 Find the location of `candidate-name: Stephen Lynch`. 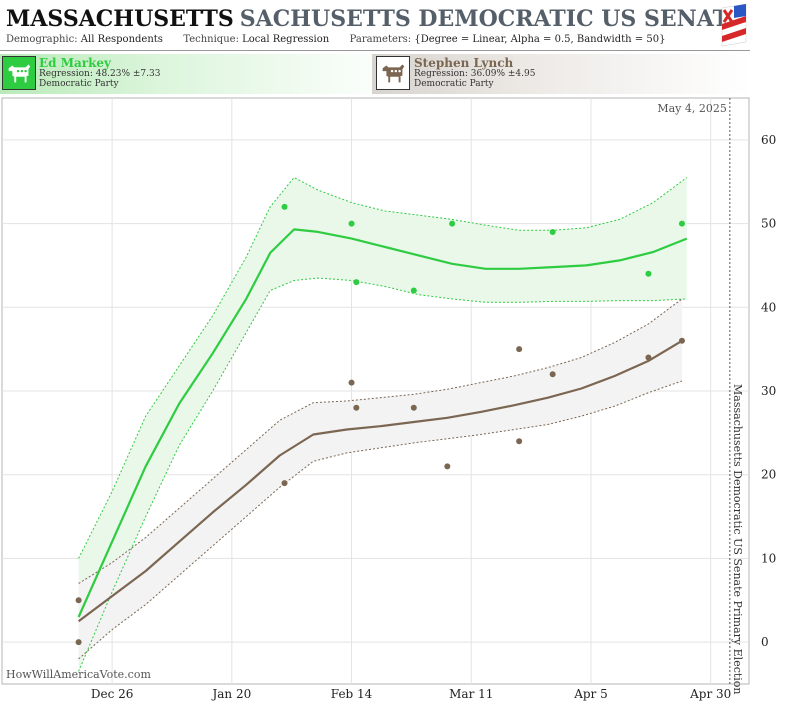

candidate-name: Stephen Lynch is located at coordinates (464, 63).